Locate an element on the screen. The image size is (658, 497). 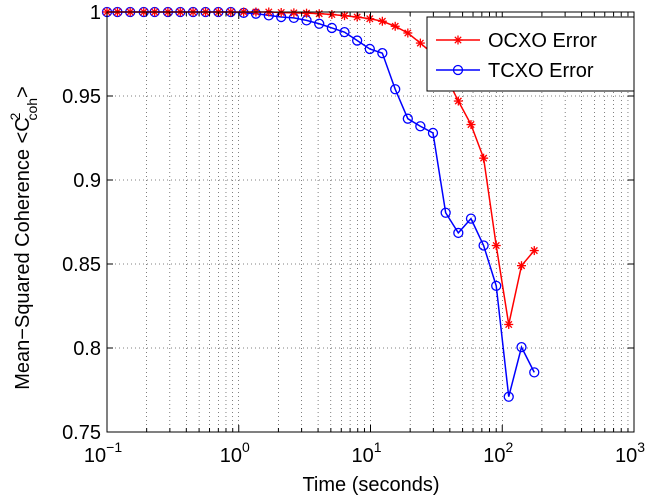
y-axis-label-subscript: coh is located at coordinates (32, 109).